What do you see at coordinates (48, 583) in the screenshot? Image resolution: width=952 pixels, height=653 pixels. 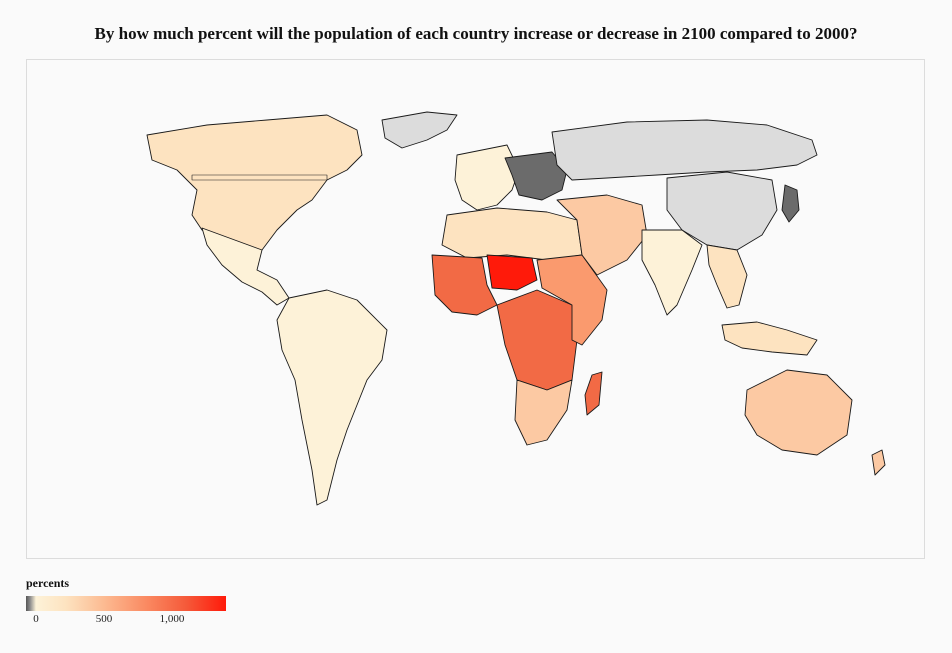 I see `legend-title: percents` at bounding box center [48, 583].